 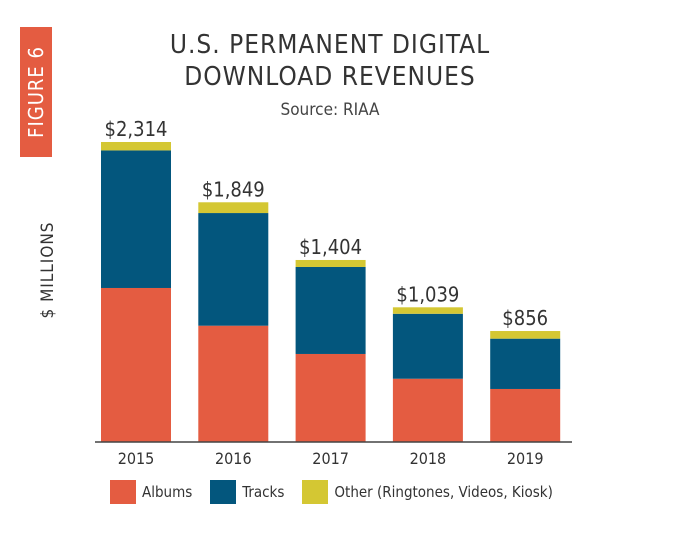 I want to click on legend-label: Tracks, so click(x=263, y=492).